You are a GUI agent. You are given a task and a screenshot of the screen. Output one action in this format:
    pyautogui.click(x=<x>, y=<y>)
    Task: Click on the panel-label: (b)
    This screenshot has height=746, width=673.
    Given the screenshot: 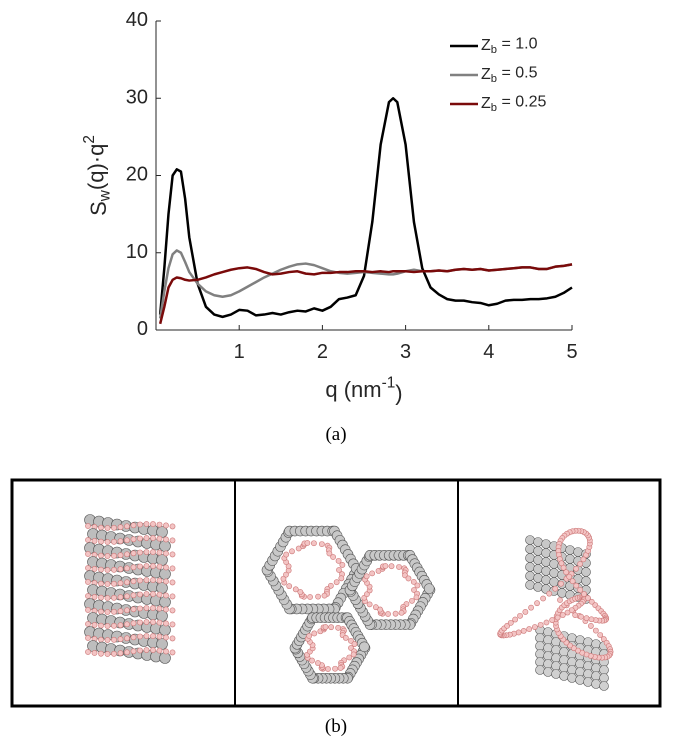 What is the action you would take?
    pyautogui.click(x=336, y=726)
    